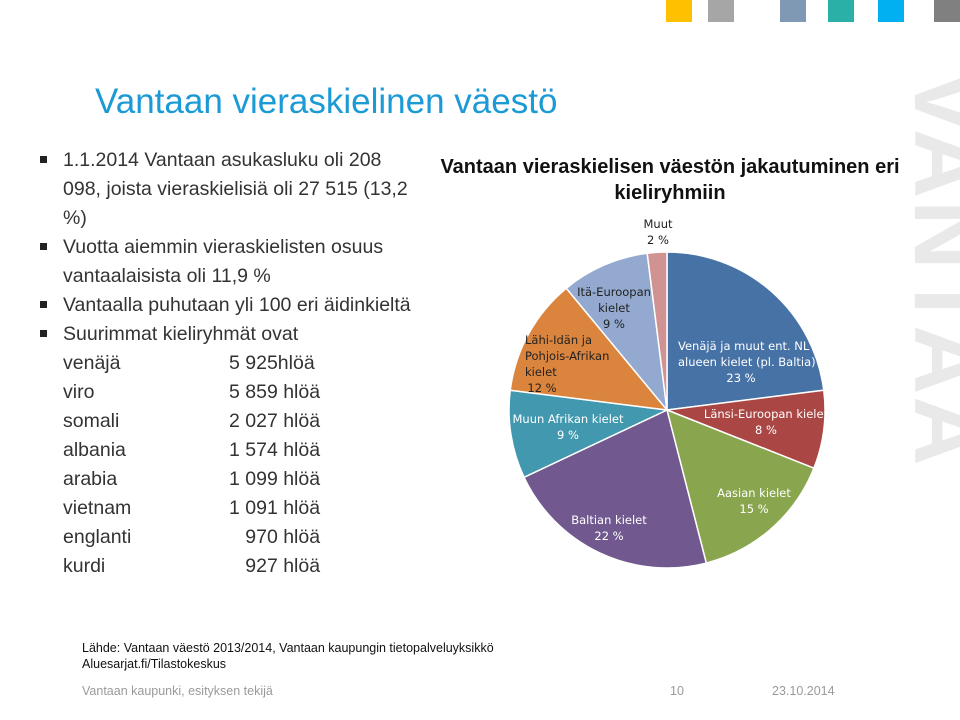  Describe the element at coordinates (275, 566) in the screenshot. I see `language-count: 927 hlöä` at that location.